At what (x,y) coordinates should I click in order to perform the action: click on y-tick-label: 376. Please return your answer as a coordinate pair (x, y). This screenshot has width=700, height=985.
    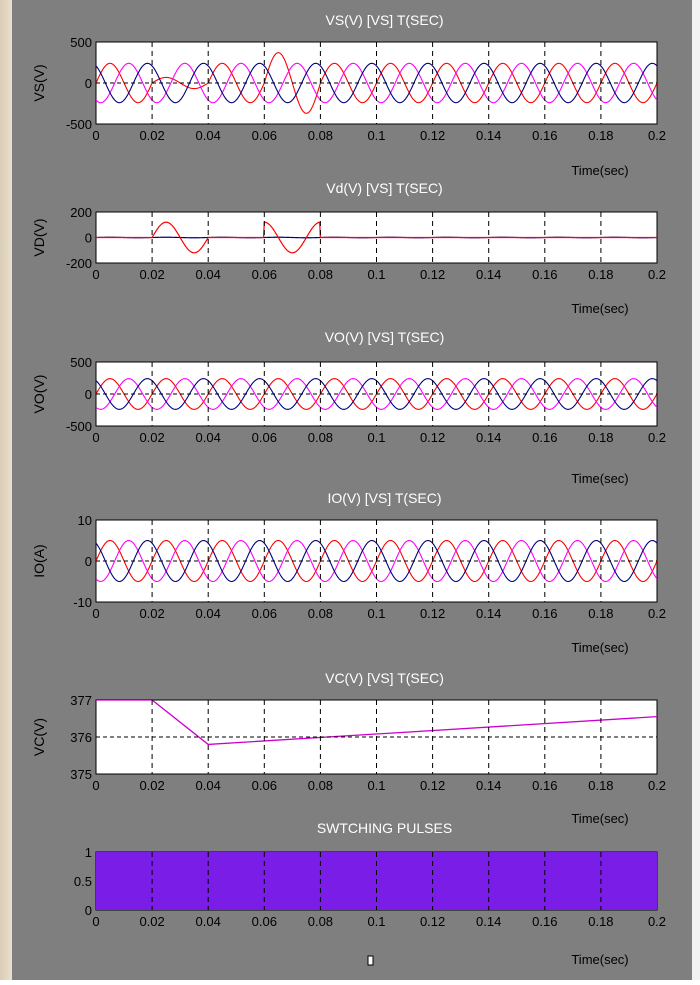
    Looking at the image, I should click on (81, 737).